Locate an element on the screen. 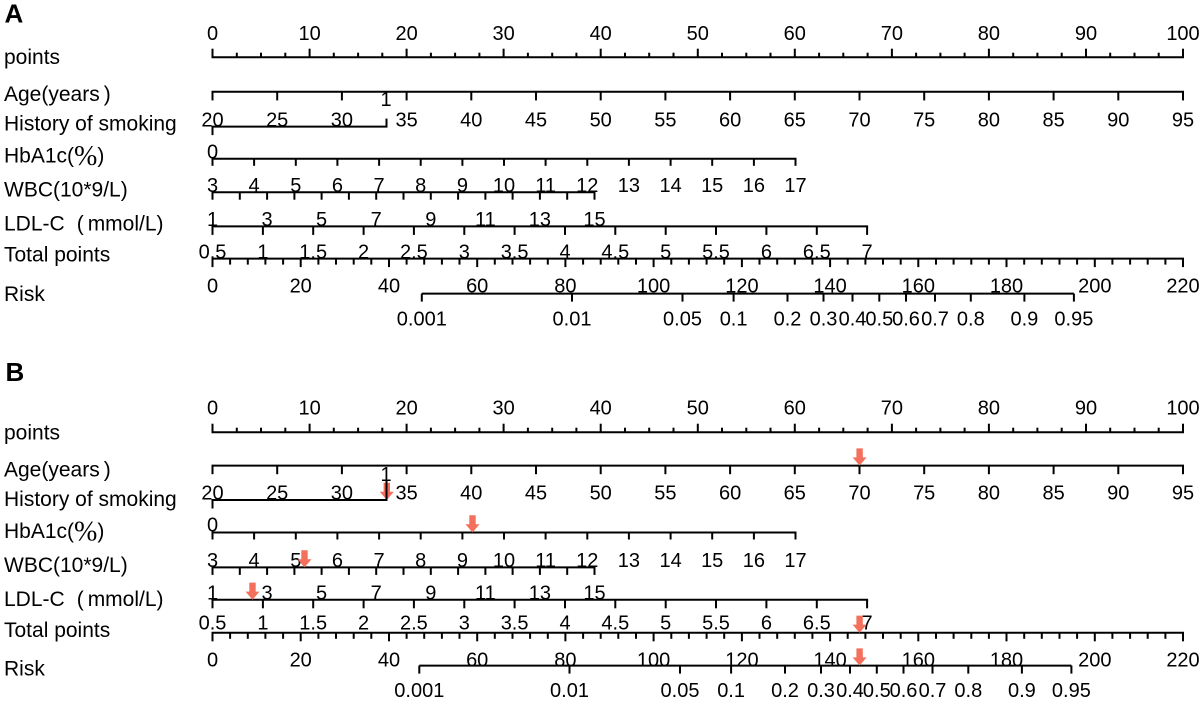  svg-text: 5.5 is located at coordinates (716, 624).